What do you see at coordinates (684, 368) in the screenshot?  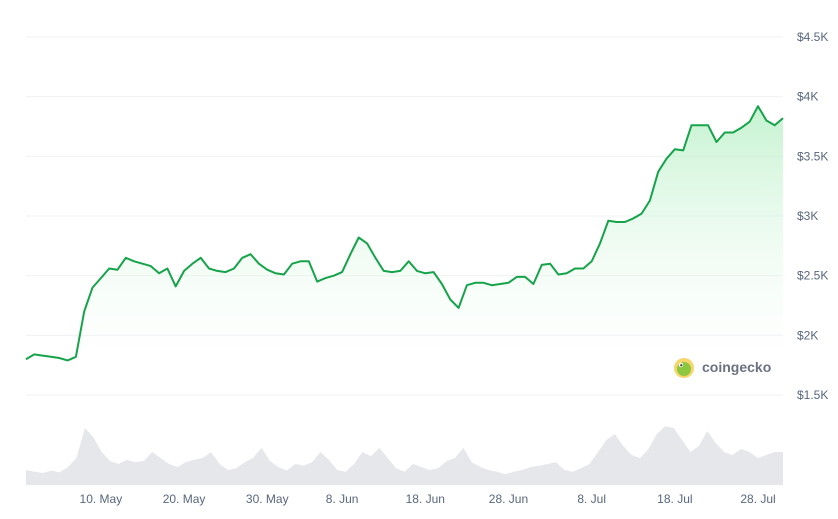 I see `coingecko-logo-icon` at bounding box center [684, 368].